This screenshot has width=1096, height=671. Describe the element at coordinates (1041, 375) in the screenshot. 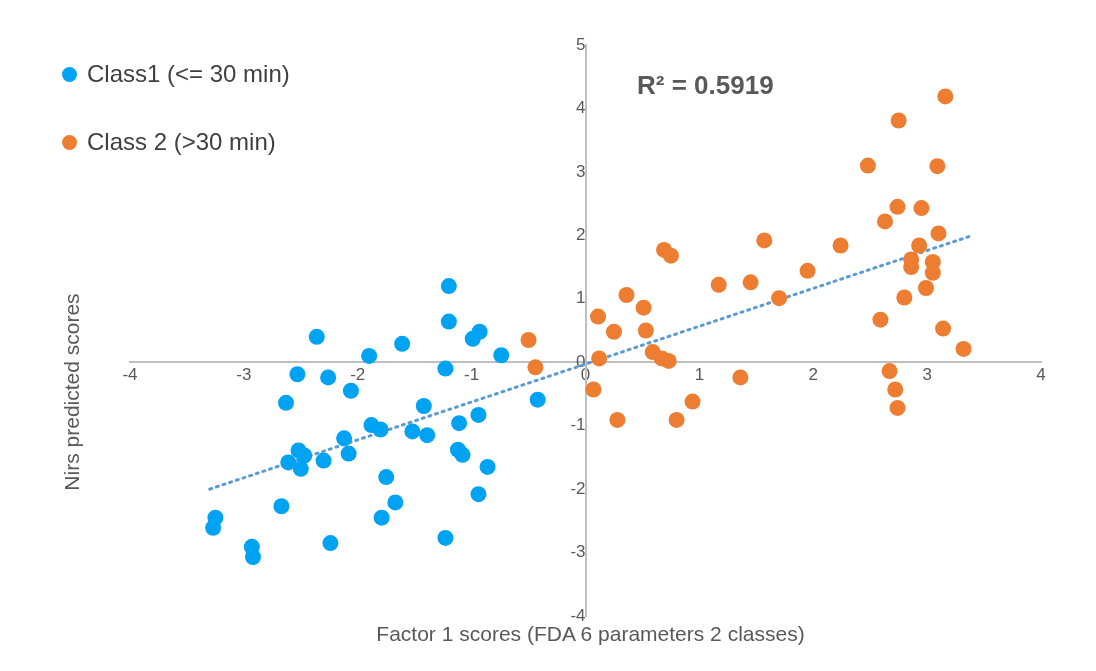

I see `x-tick-label: 4` at that location.